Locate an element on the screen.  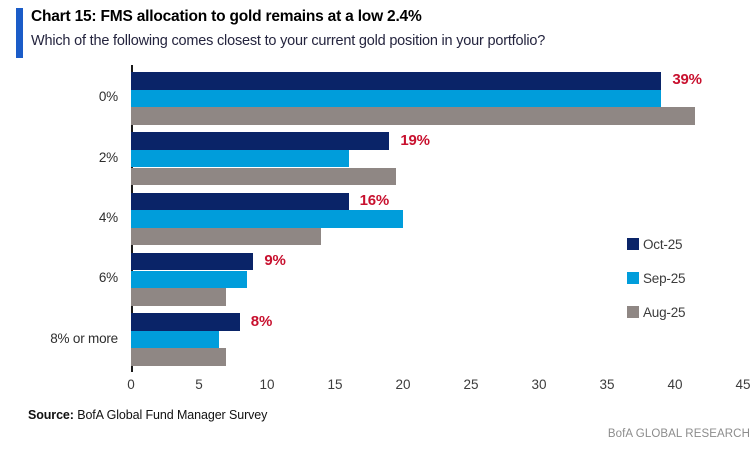
value-label-0: 39% is located at coordinates (687, 80).